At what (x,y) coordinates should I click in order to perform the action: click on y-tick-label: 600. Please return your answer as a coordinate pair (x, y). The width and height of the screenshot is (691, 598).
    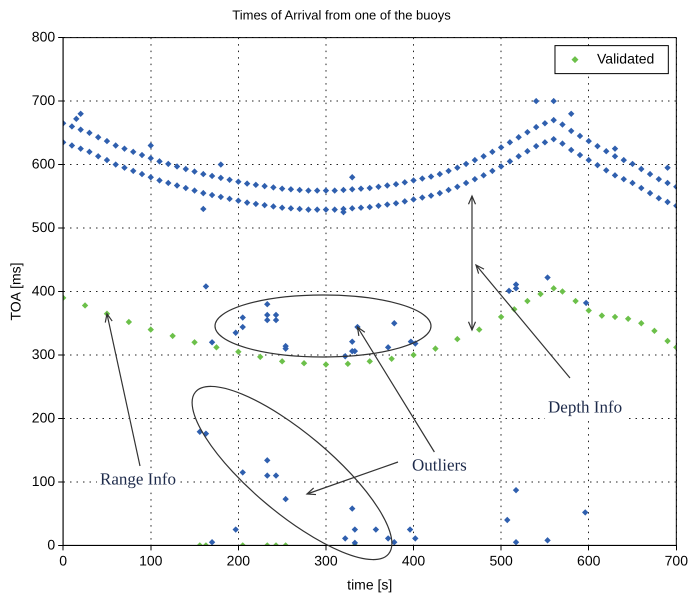
    Looking at the image, I should click on (44, 163).